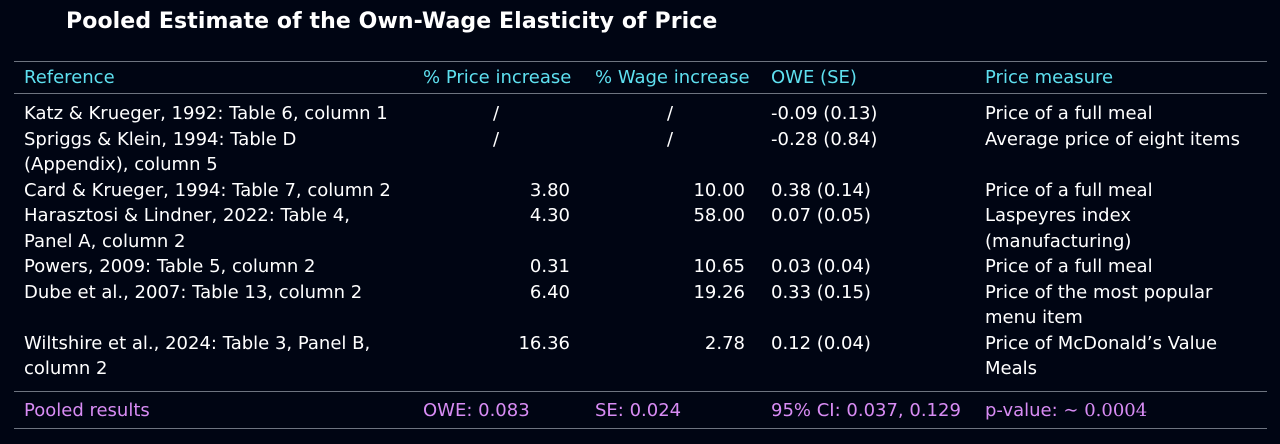  I want to click on row-2-owe: -0.28 (0.84), so click(824, 139).